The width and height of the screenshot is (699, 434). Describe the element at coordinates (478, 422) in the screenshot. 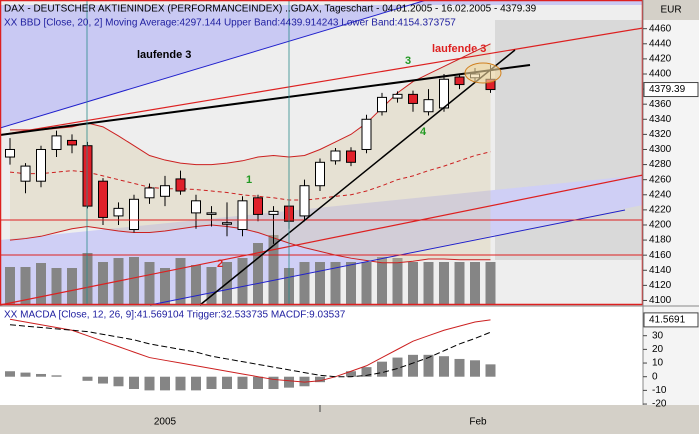

I see `time-label: Feb` at that location.